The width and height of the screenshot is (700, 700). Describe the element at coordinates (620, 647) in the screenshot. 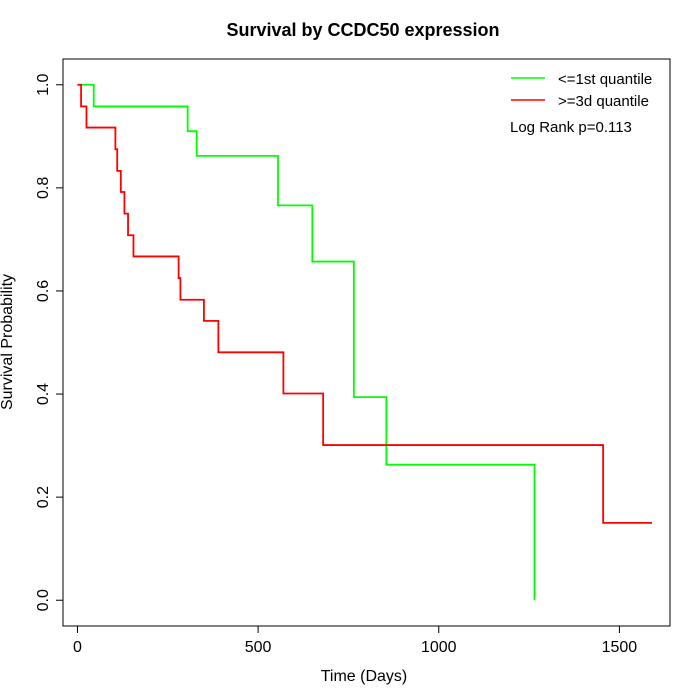

I see `x-tick-label: 1500` at that location.